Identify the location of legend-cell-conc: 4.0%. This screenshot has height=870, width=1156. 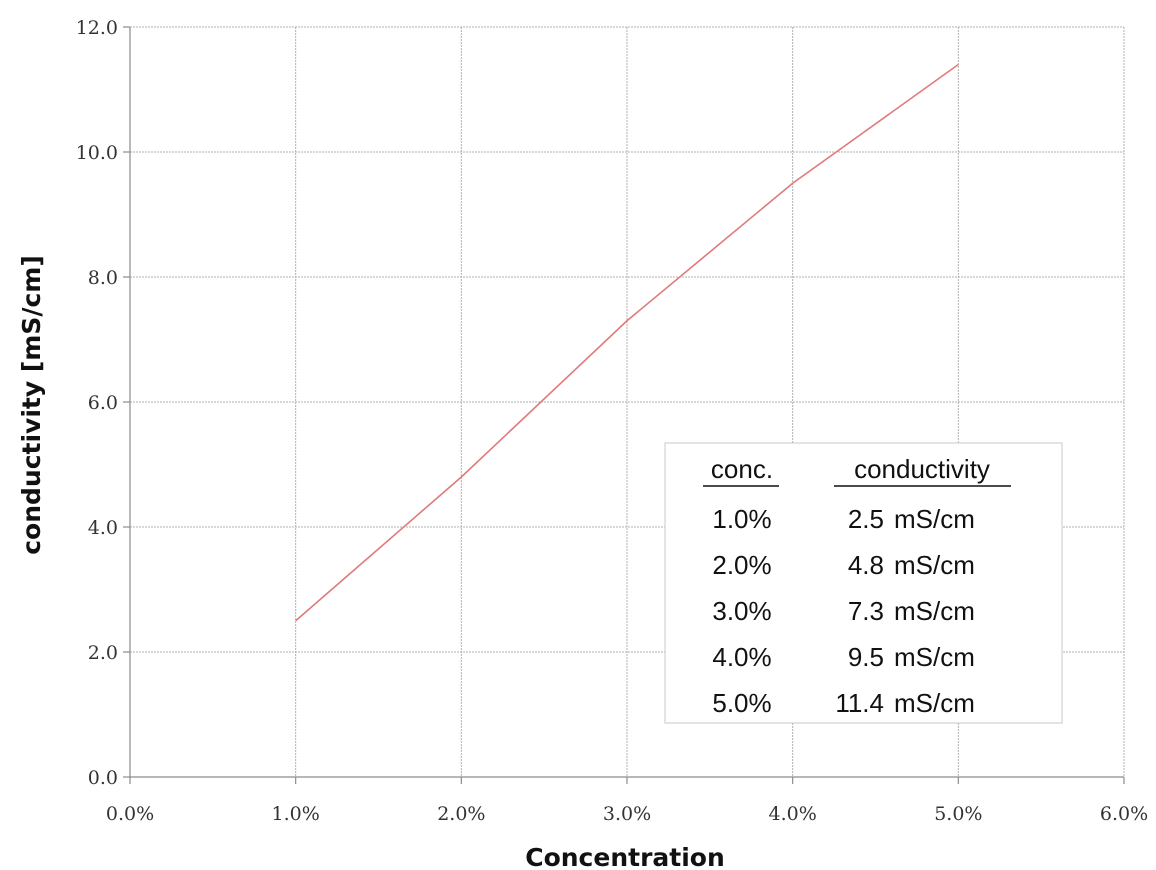
(741, 657).